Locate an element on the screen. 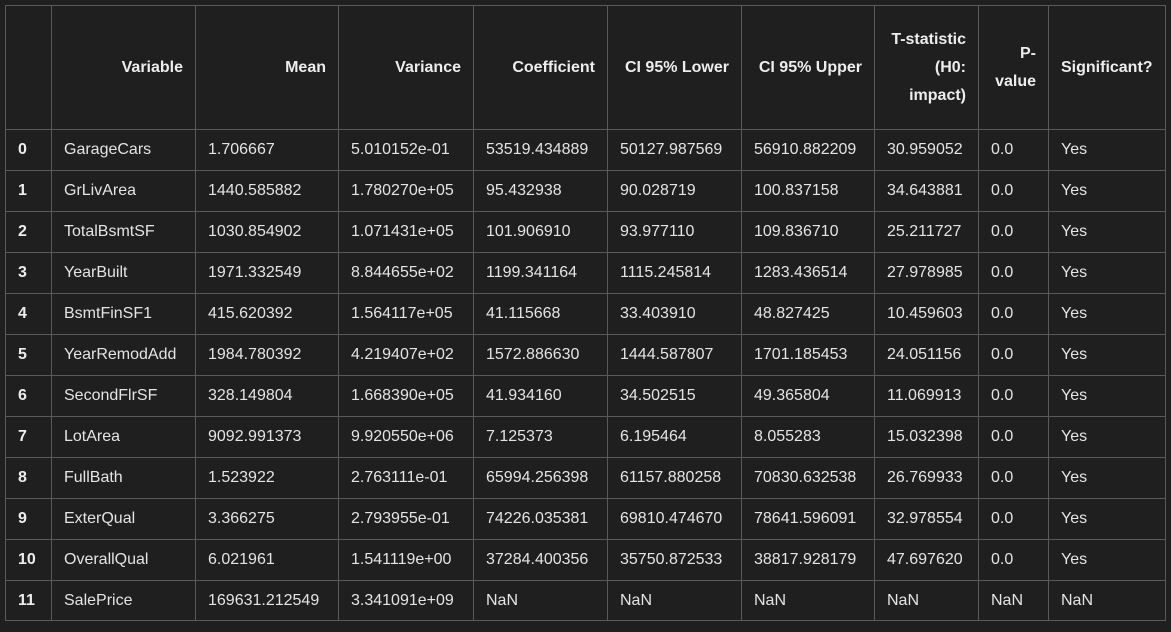  variance-cell: 1.564117e+05 is located at coordinates (406, 314).